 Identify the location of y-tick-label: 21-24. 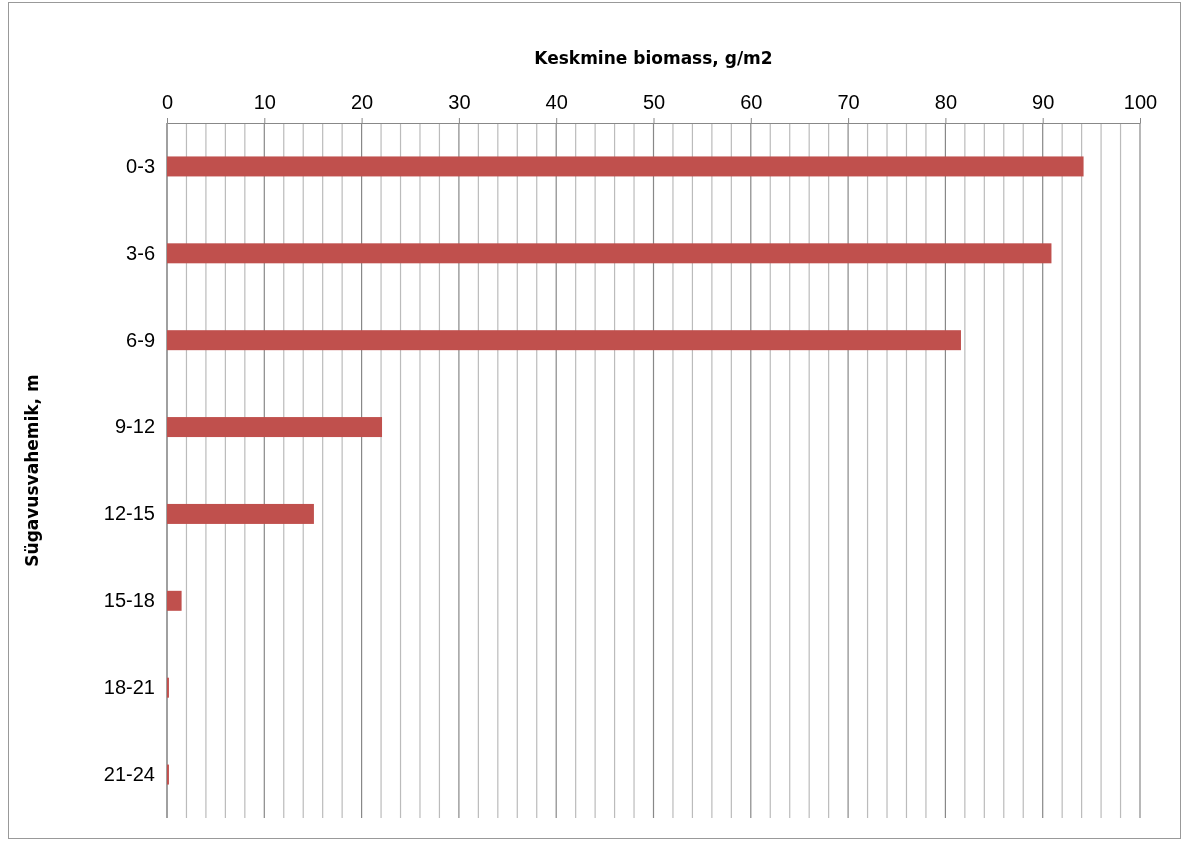
(129, 773).